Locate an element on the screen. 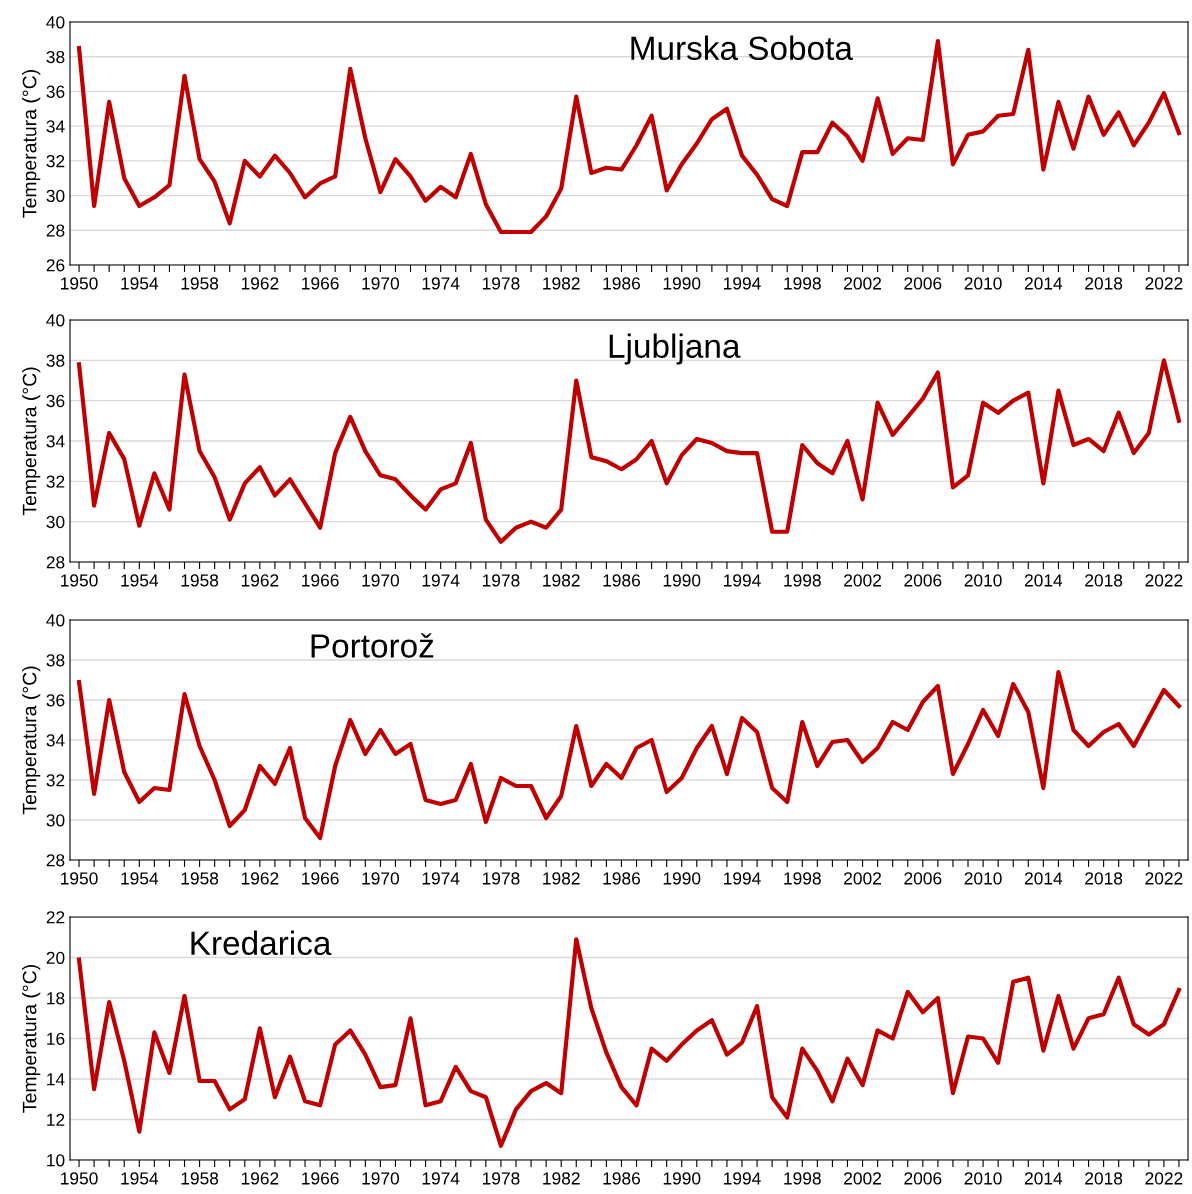 The height and width of the screenshot is (1194, 1192). y-tick-label: 10 is located at coordinates (56, 1160).